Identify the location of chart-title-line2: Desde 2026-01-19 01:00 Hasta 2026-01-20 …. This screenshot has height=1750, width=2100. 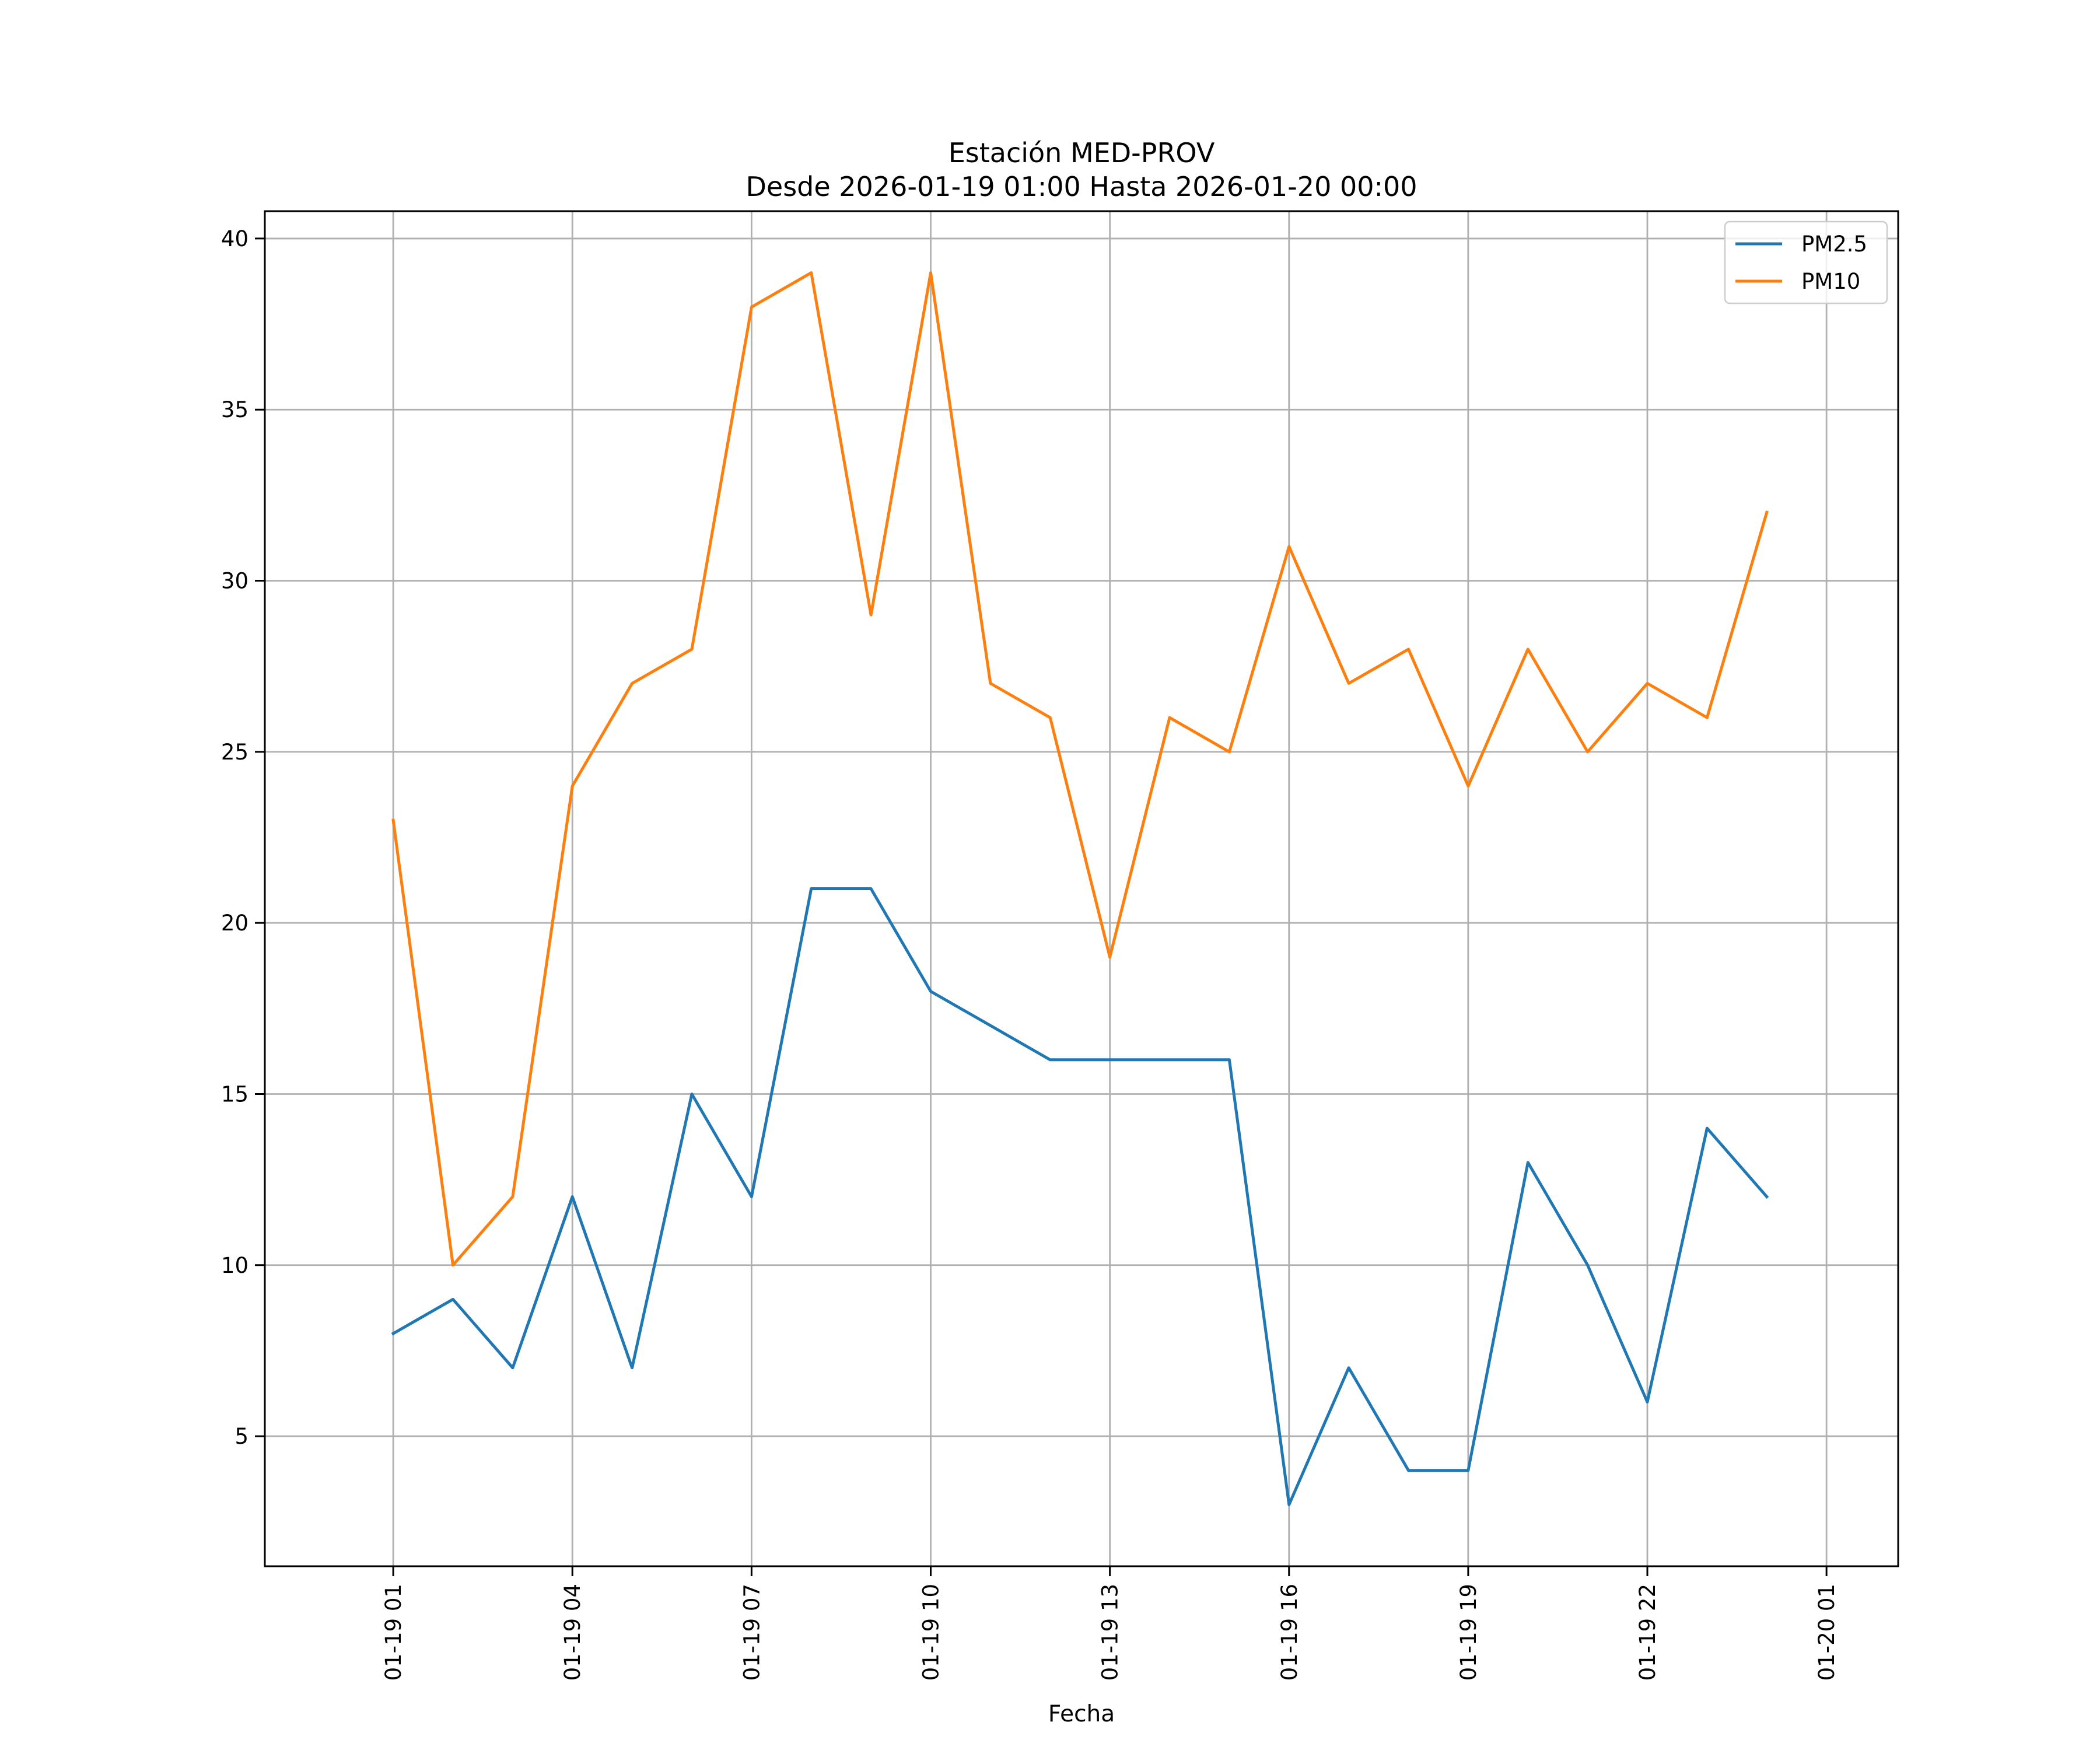
(1081, 187).